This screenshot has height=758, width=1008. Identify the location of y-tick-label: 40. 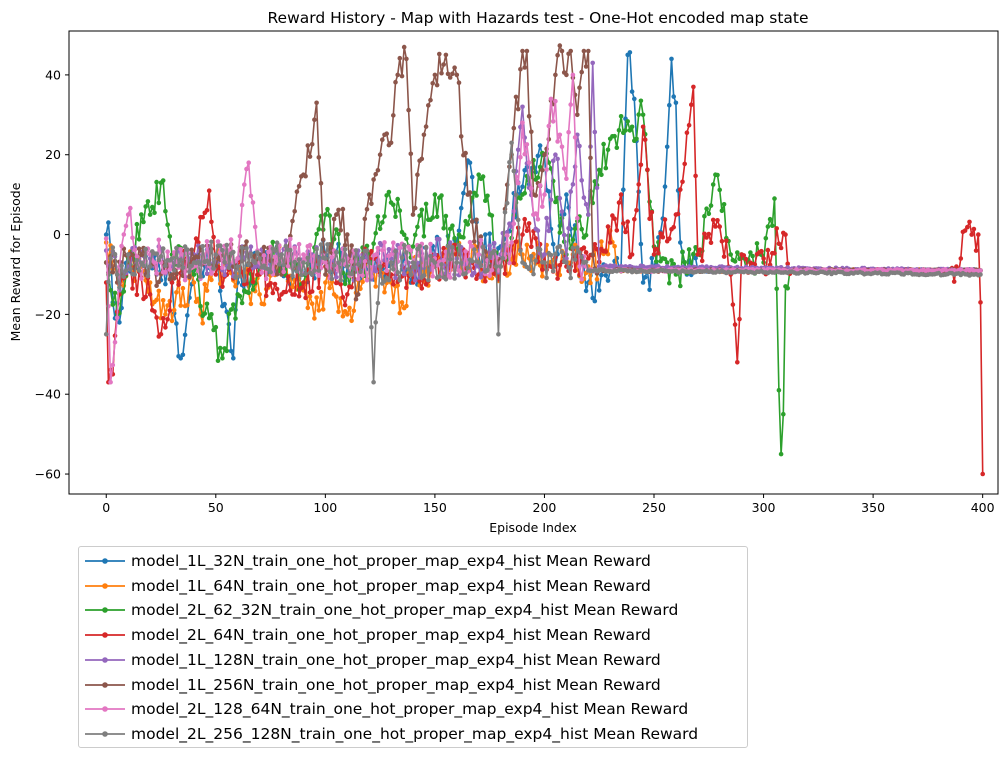
(53, 74).